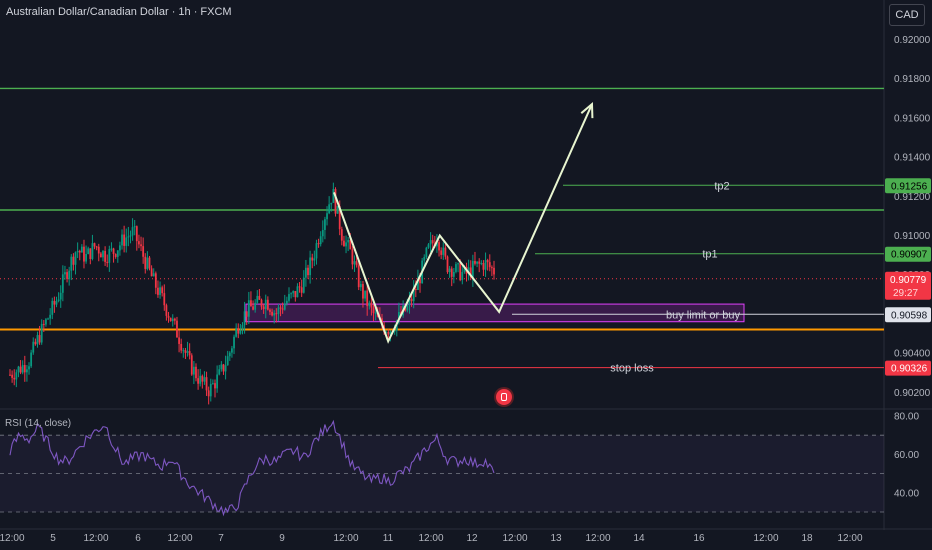  Describe the element at coordinates (282, 538) in the screenshot. I see `time-tick-label: 9` at that location.